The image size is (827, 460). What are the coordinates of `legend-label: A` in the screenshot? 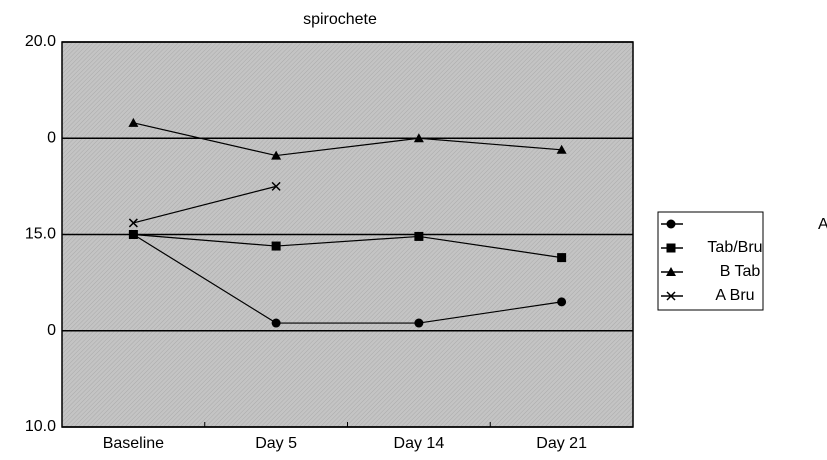 It's located at (822, 224).